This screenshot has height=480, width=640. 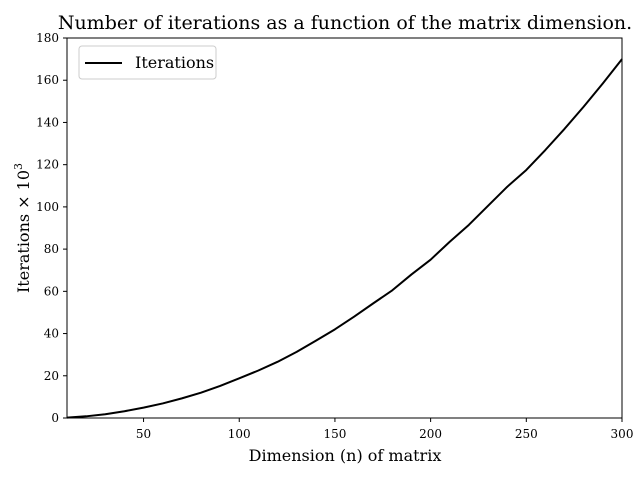 What do you see at coordinates (47, 165) in the screenshot?
I see `y-tick-label: 120` at bounding box center [47, 165].